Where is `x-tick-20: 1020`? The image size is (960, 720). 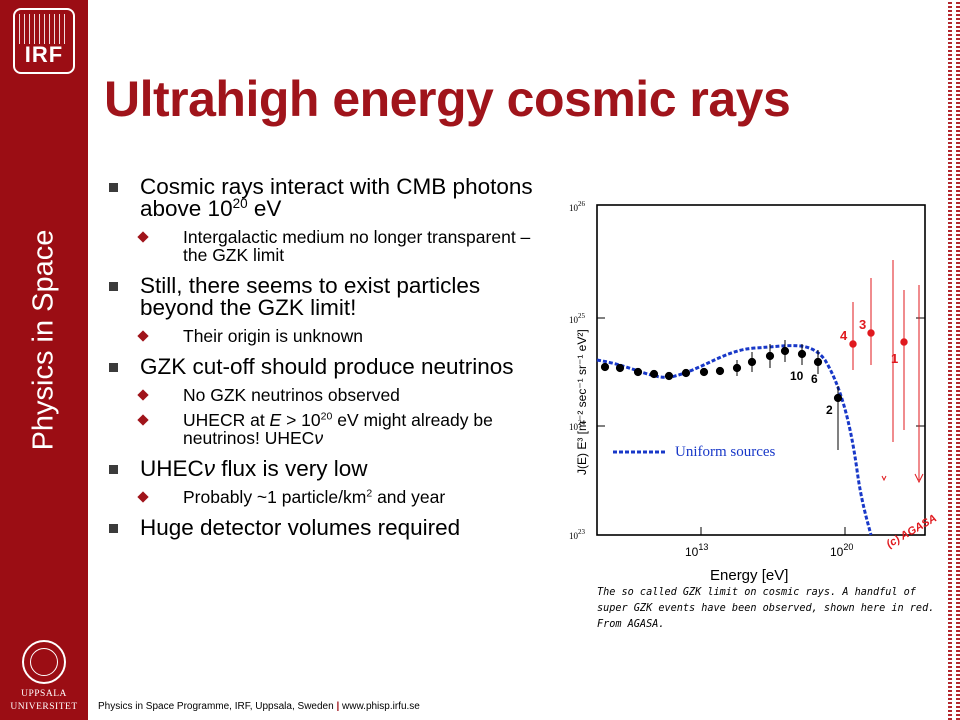 x-tick-20: 1020 is located at coordinates (841, 550).